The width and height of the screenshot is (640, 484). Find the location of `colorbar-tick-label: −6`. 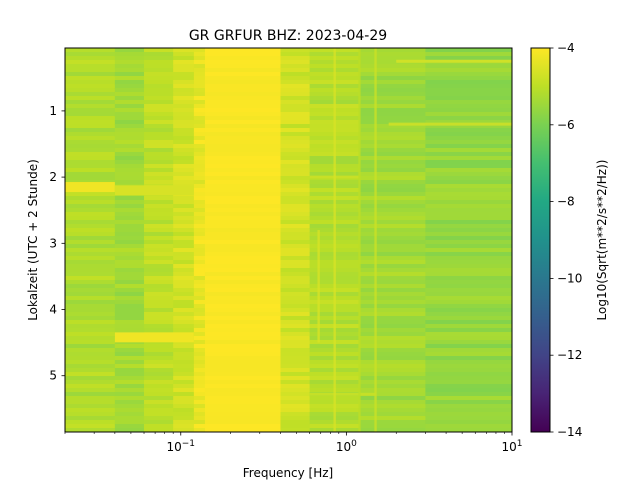

colorbar-tick-label: −6 is located at coordinates (566, 125).